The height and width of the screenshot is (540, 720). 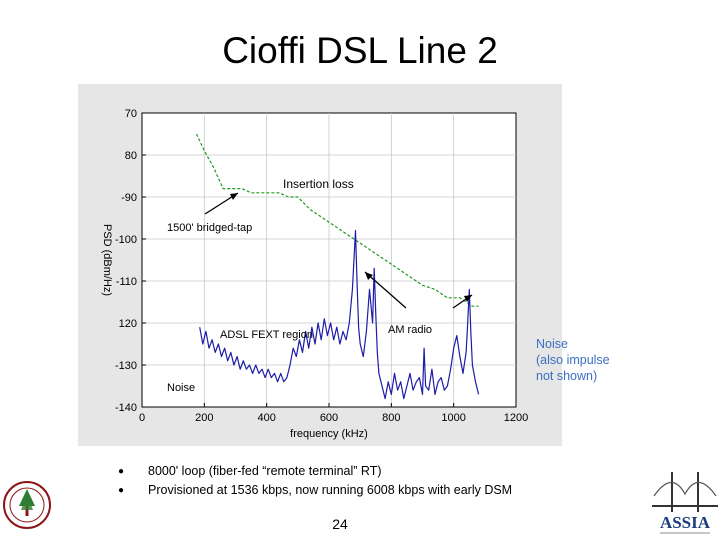 I want to click on y-tick-label: 120, so click(x=128, y=324).